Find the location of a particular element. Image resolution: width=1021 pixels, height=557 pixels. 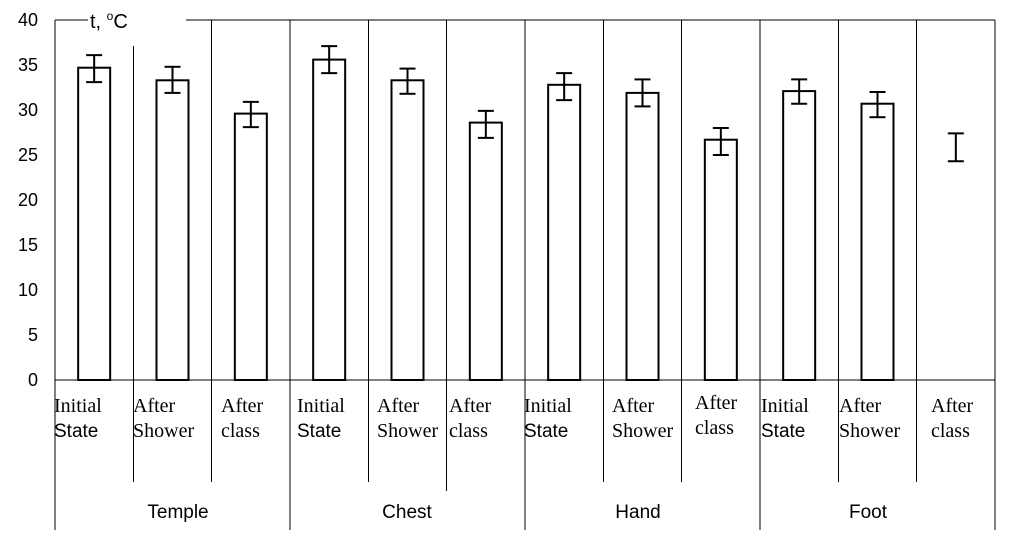

category-label-10: Initial State is located at coordinates (785, 418).